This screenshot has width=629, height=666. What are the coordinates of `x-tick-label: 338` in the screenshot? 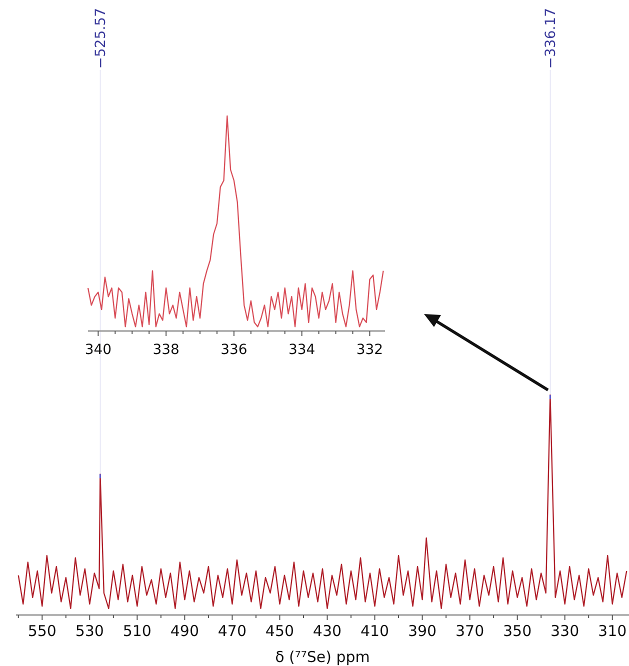 It's located at (166, 350).